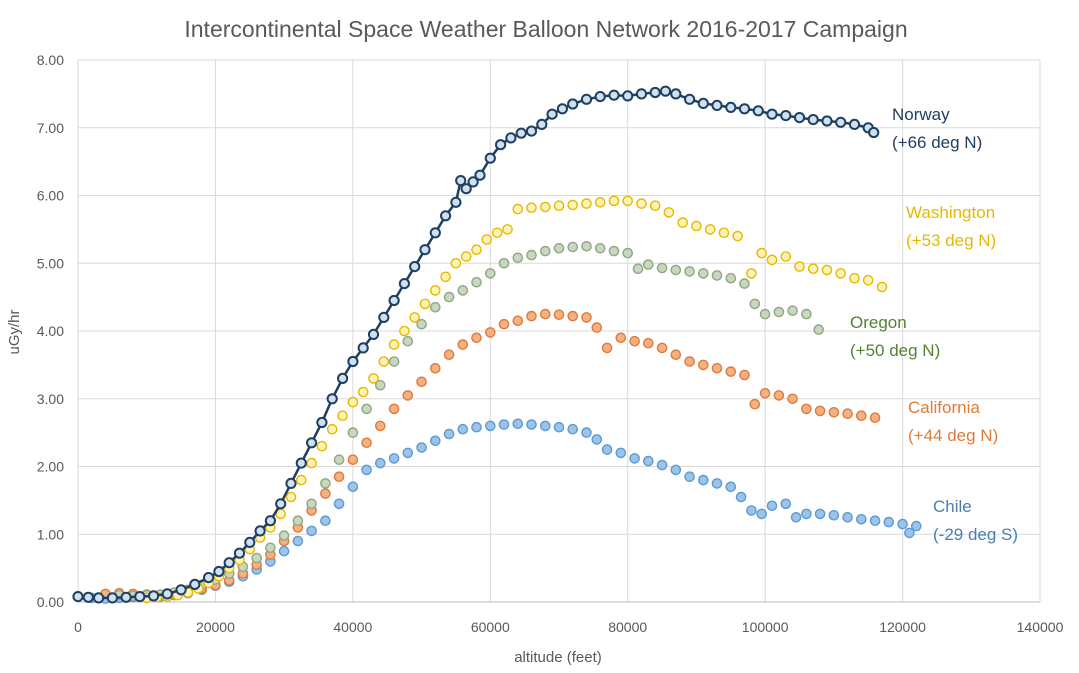 This screenshot has width=1079, height=673. Describe the element at coordinates (953, 435) in the screenshot. I see `series-label-latitude: (+44 deg N)` at that location.